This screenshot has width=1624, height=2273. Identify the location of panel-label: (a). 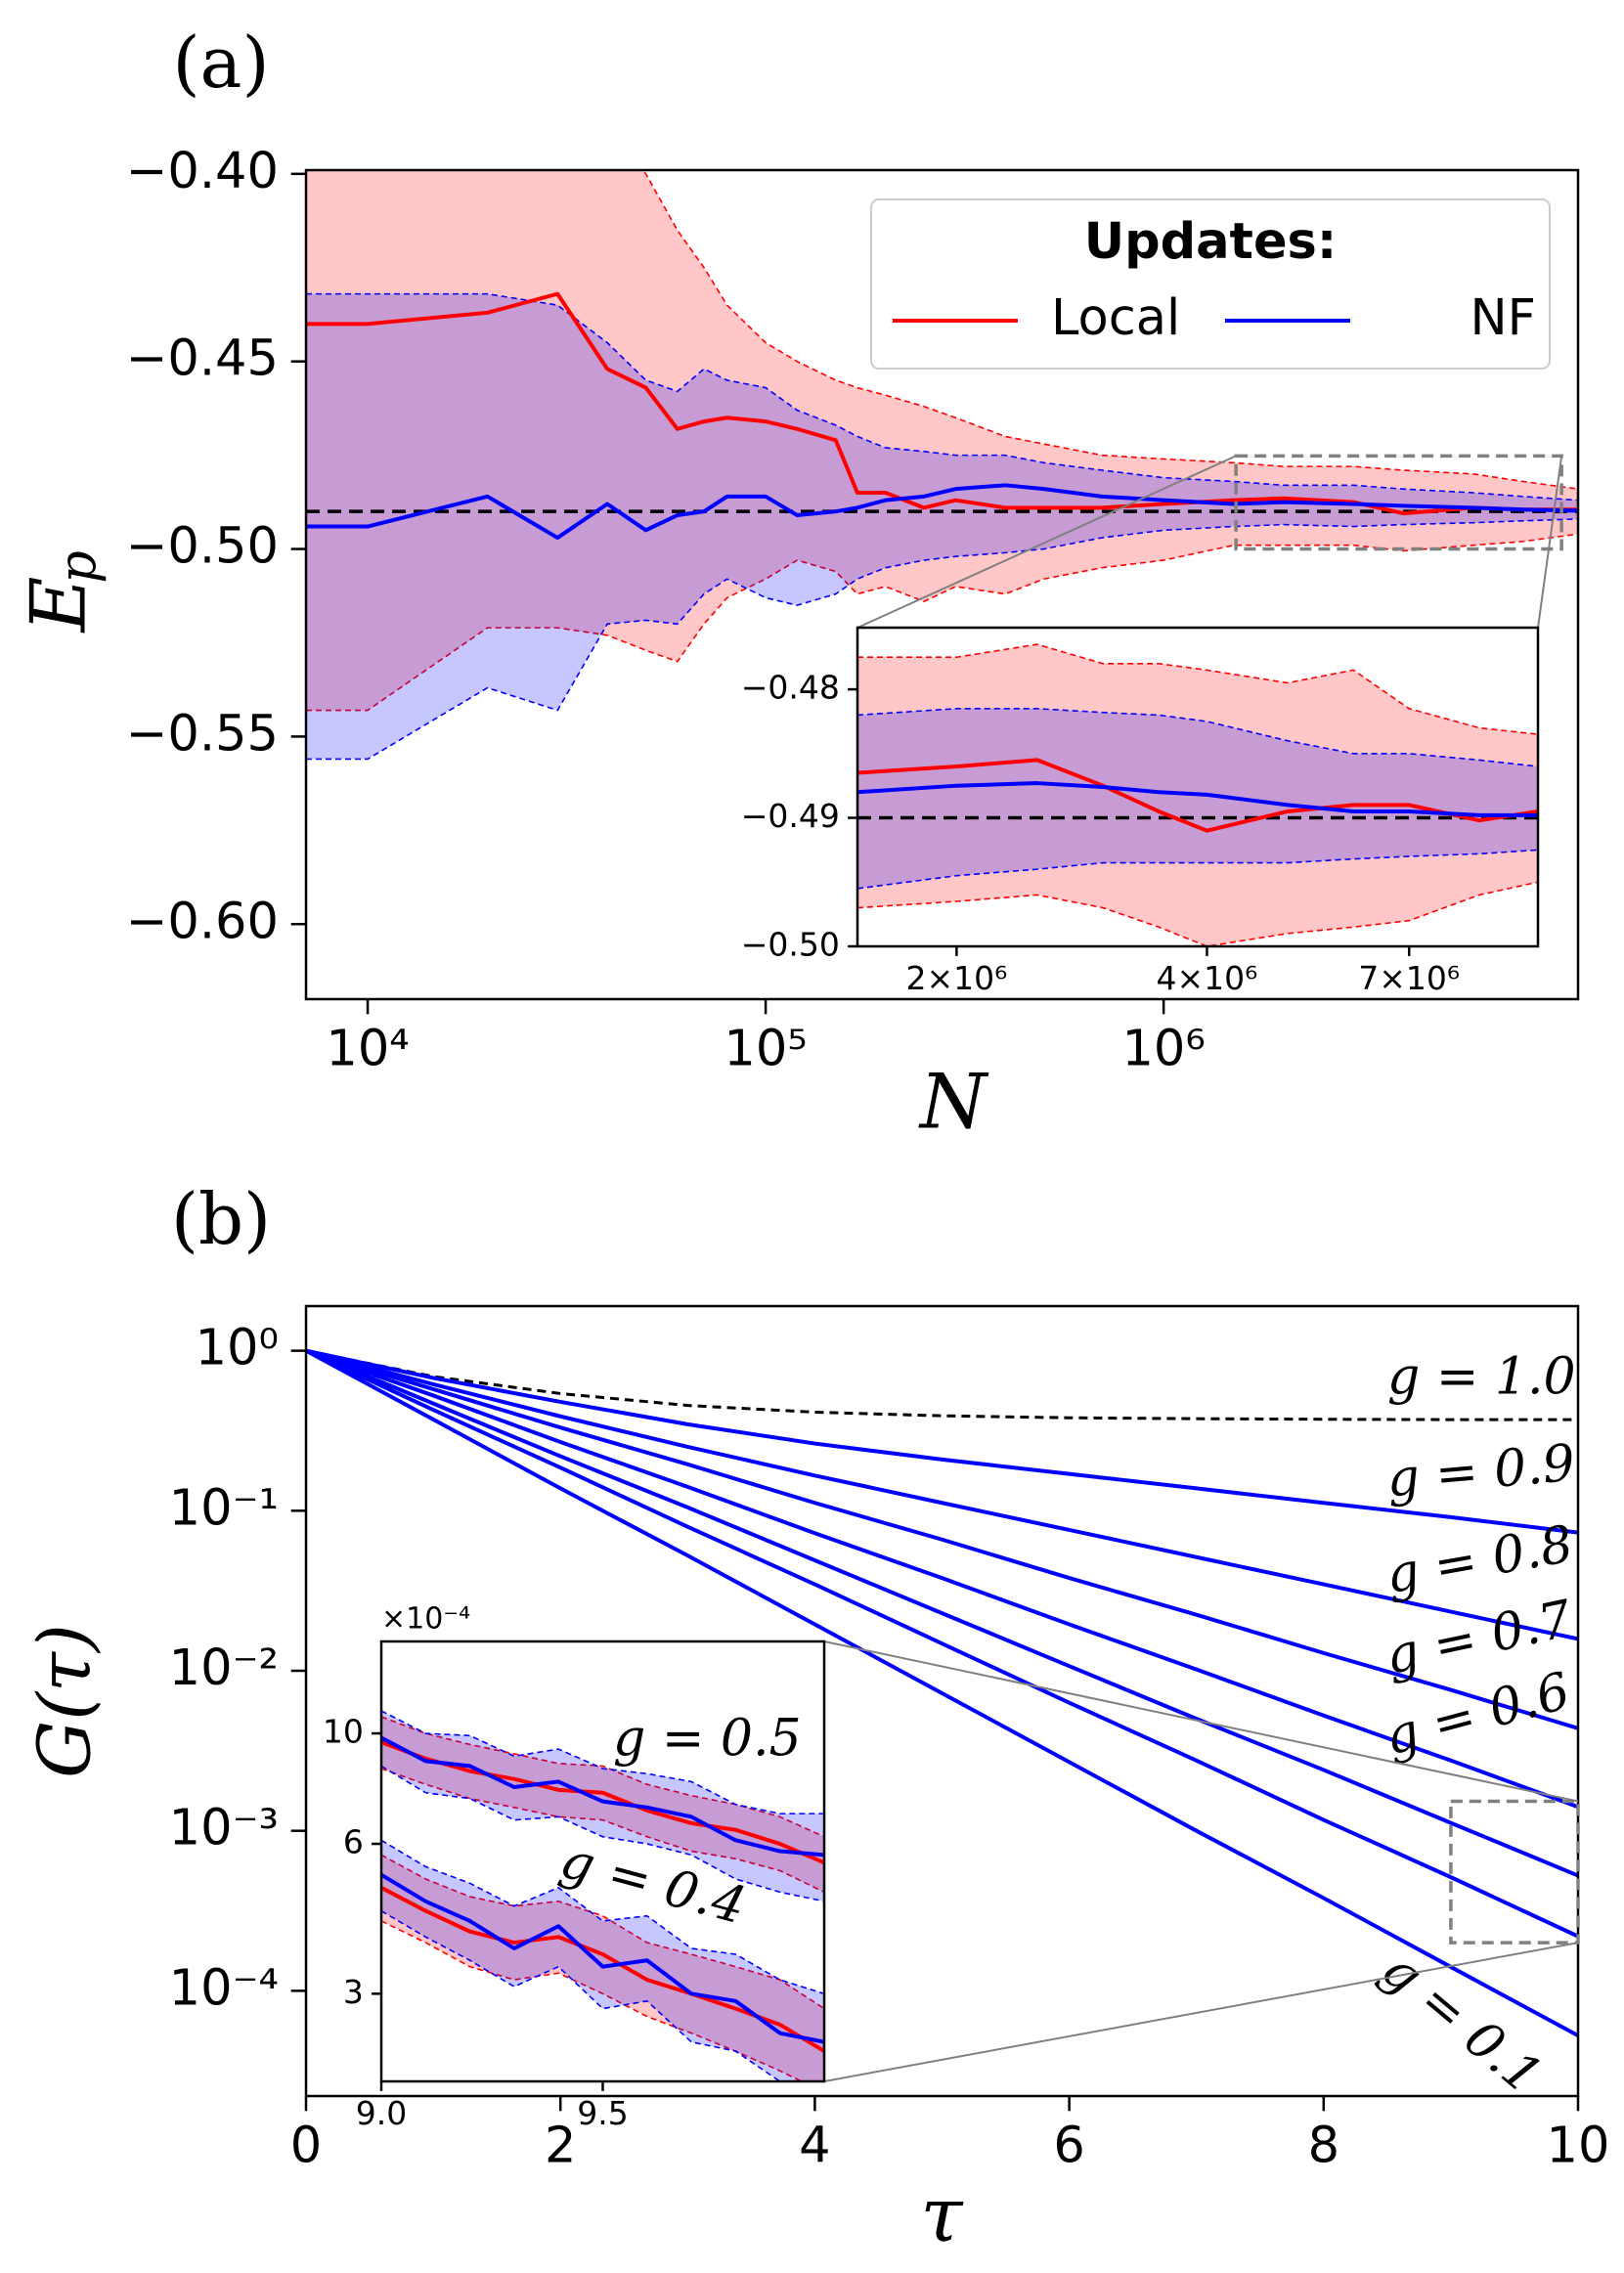
(221, 63).